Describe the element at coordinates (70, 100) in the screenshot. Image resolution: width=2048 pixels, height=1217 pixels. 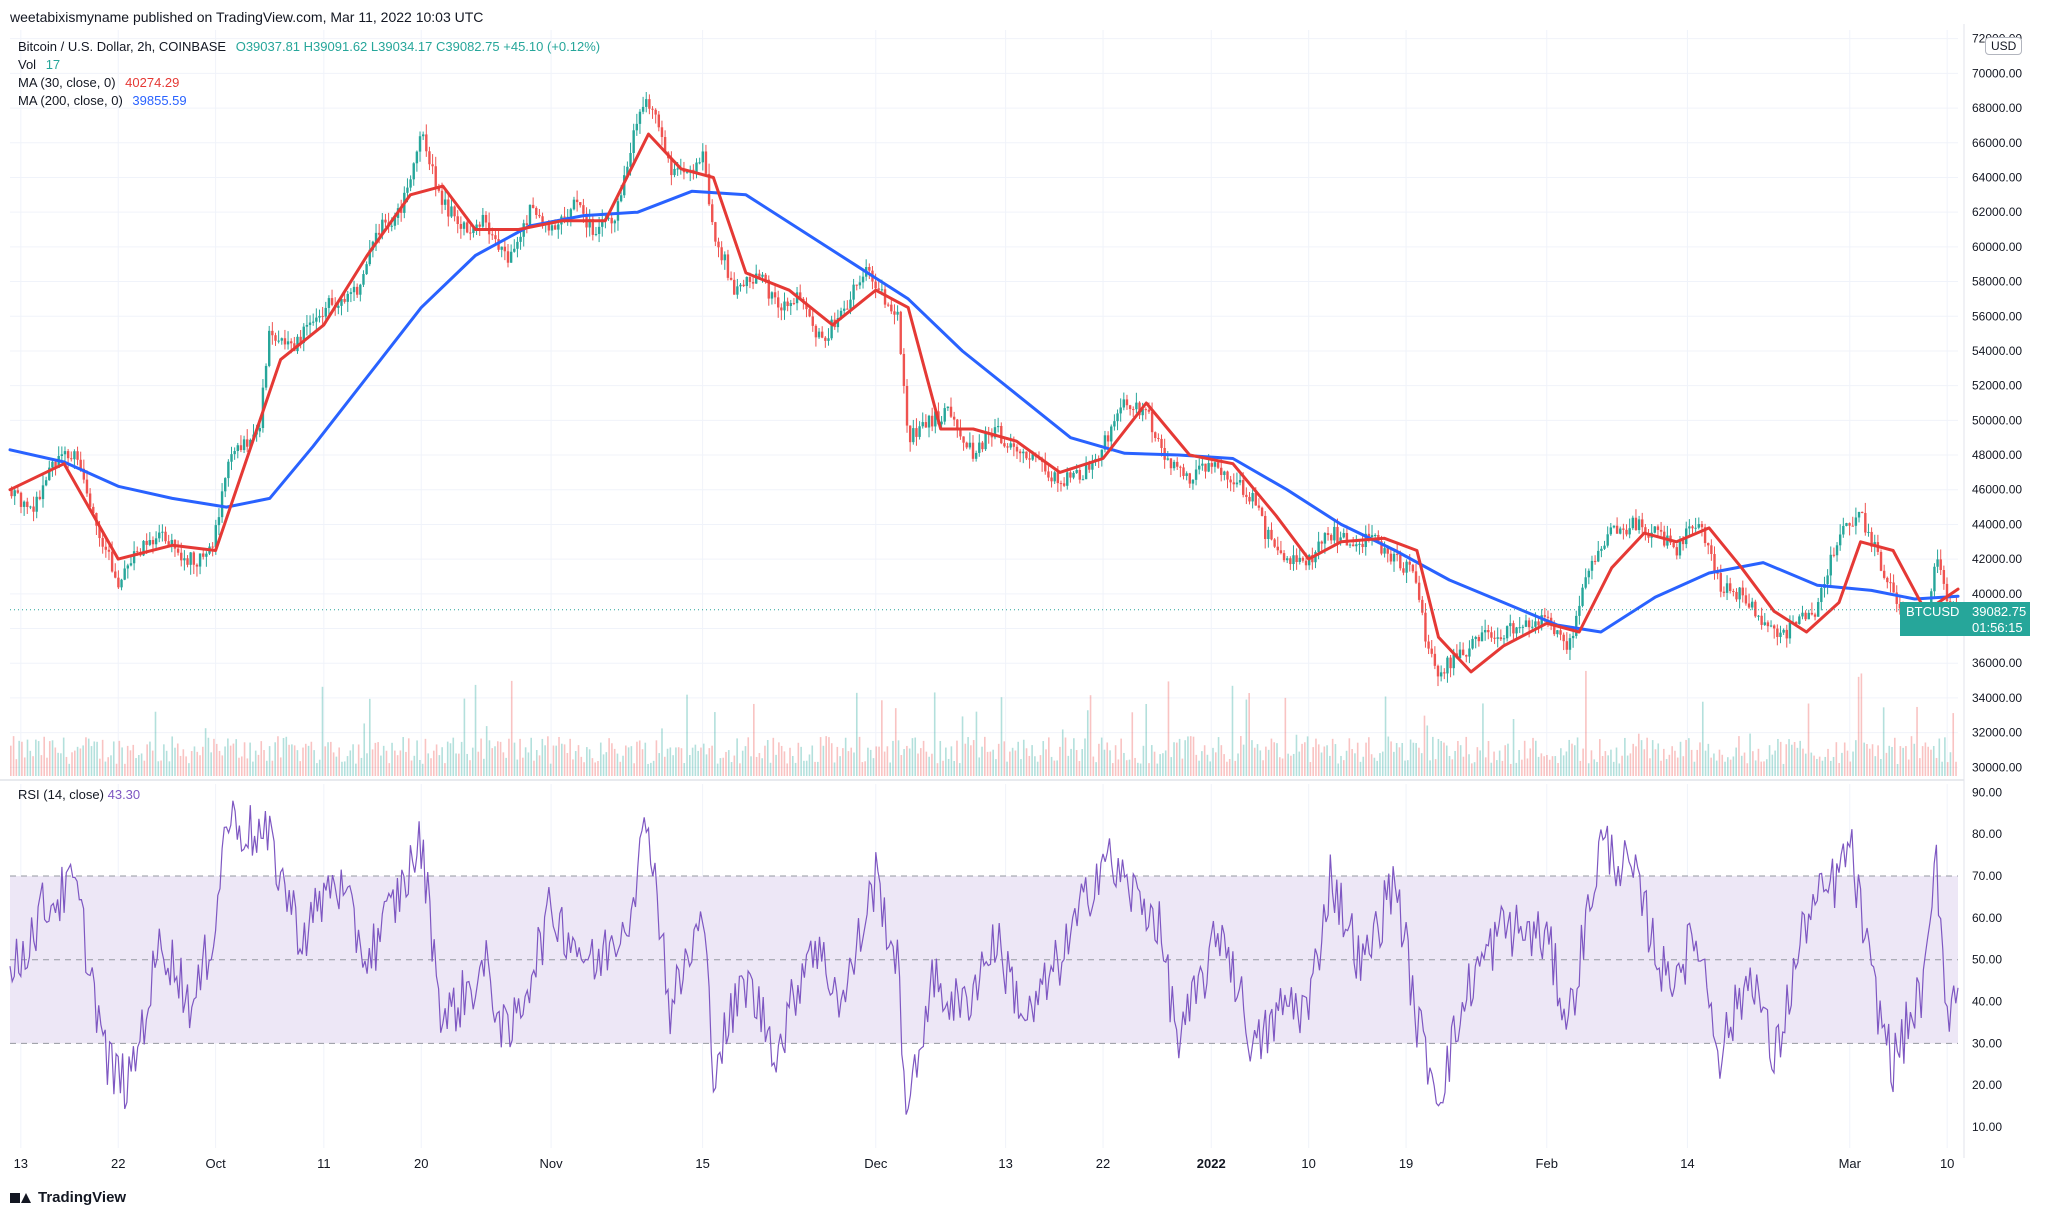
I see `ma200-label: MA (200, close, 0)` at that location.